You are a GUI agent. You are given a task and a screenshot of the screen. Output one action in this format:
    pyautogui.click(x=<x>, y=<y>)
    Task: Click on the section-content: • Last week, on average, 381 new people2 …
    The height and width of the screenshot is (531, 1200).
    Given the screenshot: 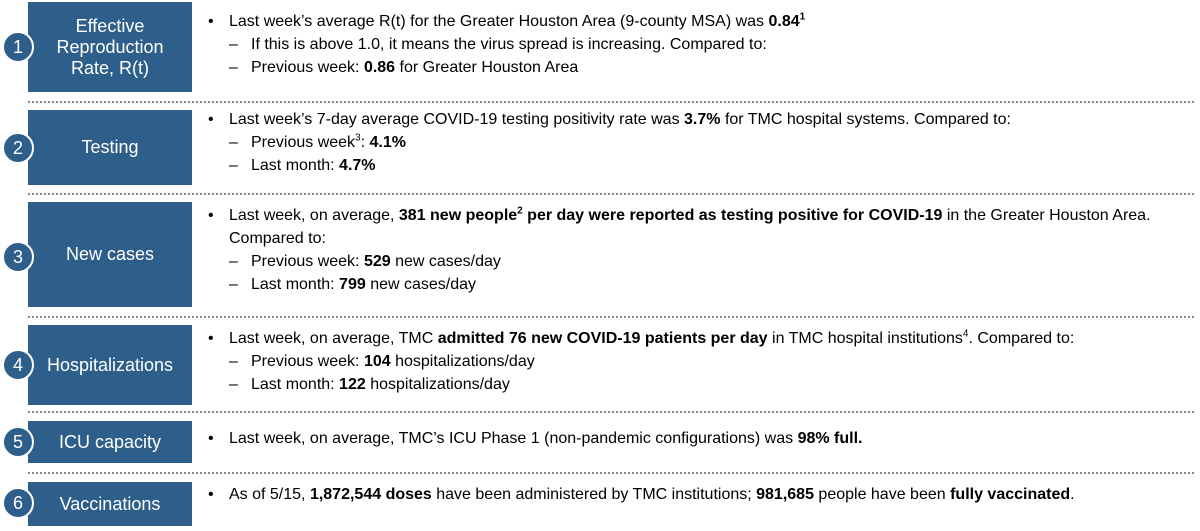 What is the action you would take?
    pyautogui.click(x=701, y=250)
    